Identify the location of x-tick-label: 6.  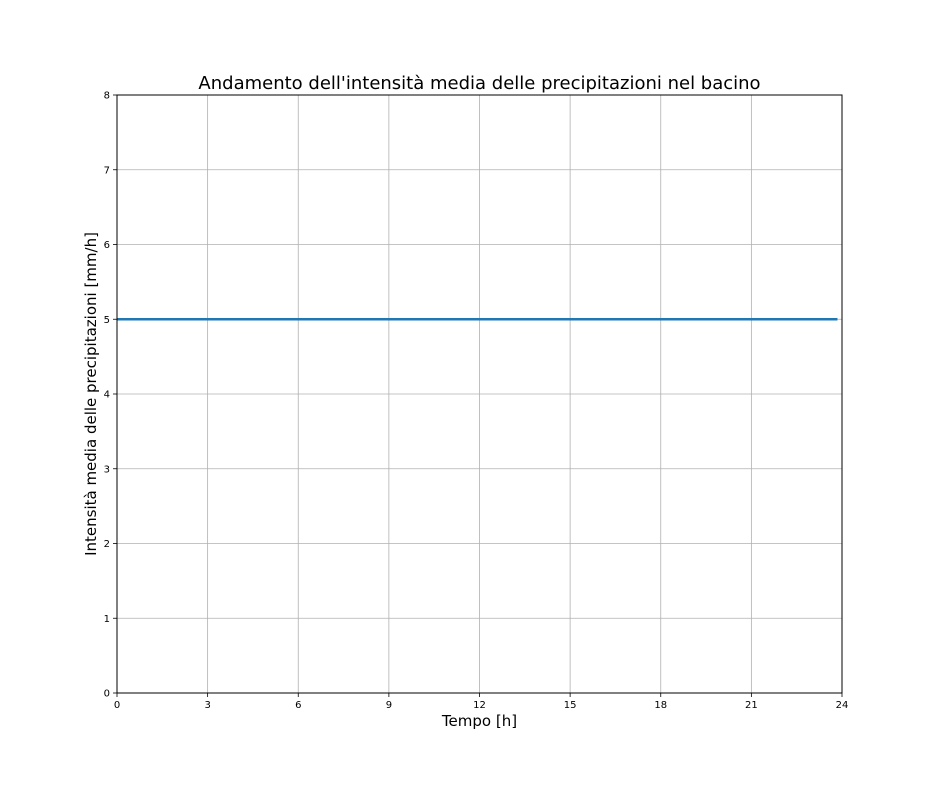
(298, 705).